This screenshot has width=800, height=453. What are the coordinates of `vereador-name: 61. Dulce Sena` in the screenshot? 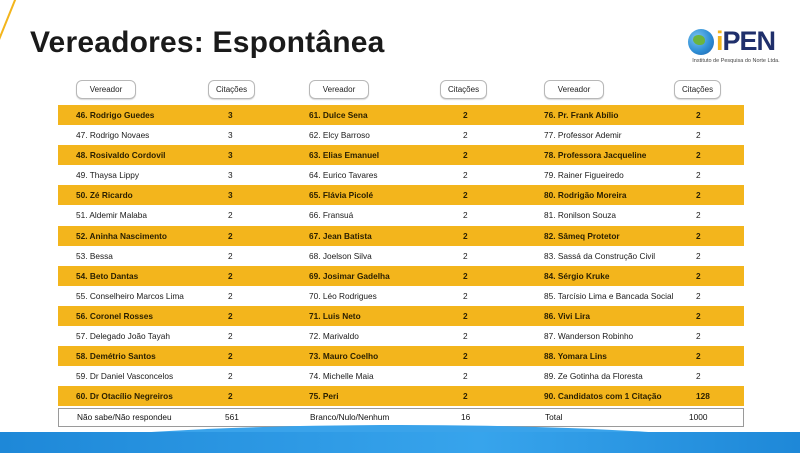 It's located at (338, 115).